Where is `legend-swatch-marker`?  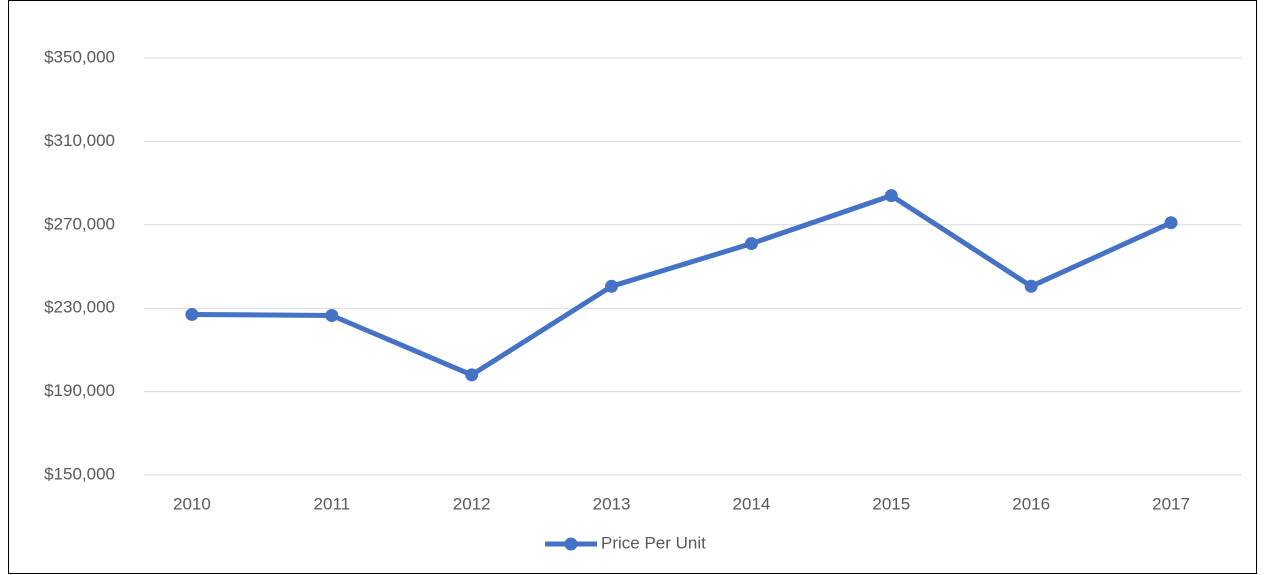 legend-swatch-marker is located at coordinates (571, 544).